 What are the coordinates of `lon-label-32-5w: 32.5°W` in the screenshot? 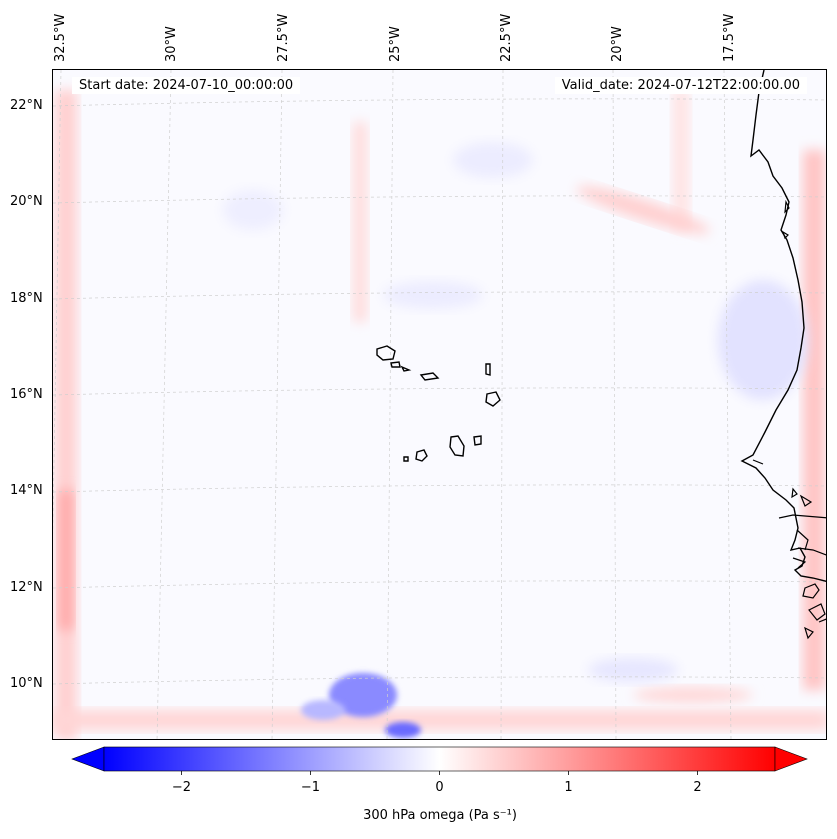 It's located at (60, 37).